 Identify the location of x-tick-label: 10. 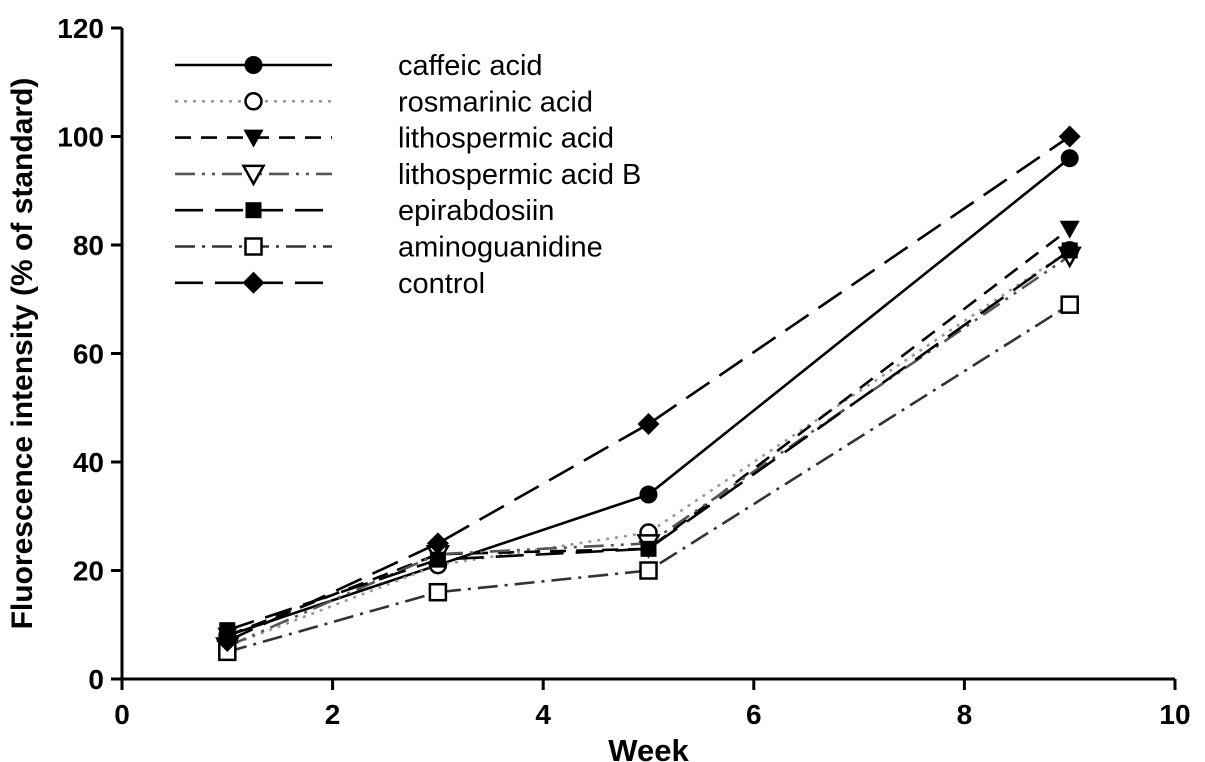
(1174, 714).